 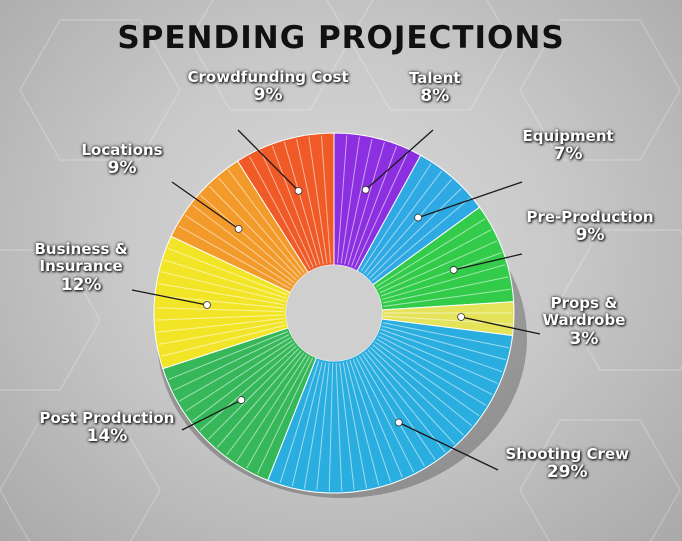 I want to click on slice-label-props-wardrobe: Props & Wardrobe 3%, so click(x=584, y=321).